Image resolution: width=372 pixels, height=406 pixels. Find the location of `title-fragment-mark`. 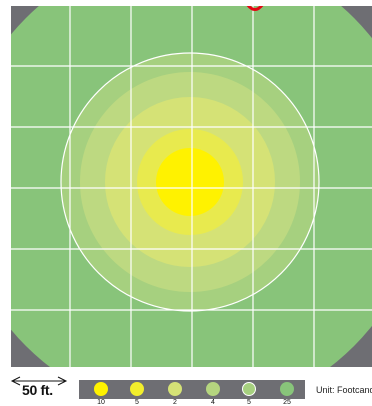

title-fragment-mark is located at coordinates (255, 8).